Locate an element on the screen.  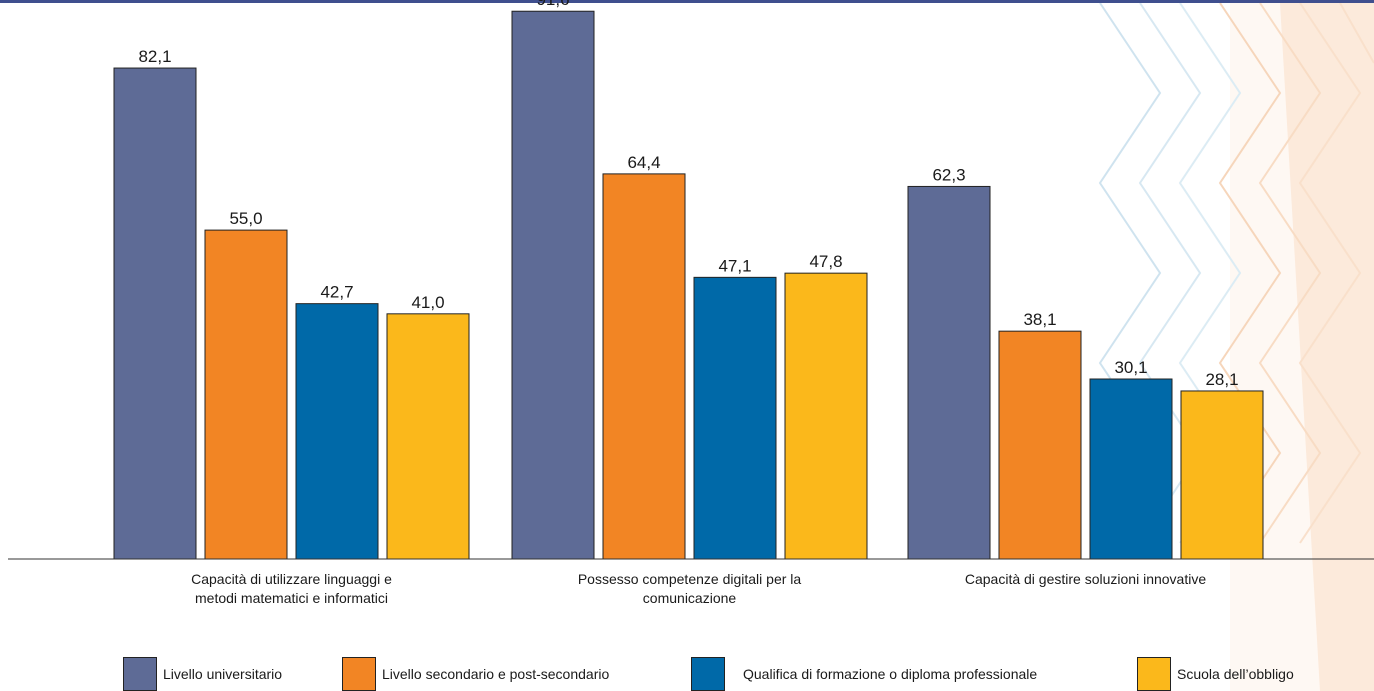
data-label: 38,1 is located at coordinates (1039, 319).